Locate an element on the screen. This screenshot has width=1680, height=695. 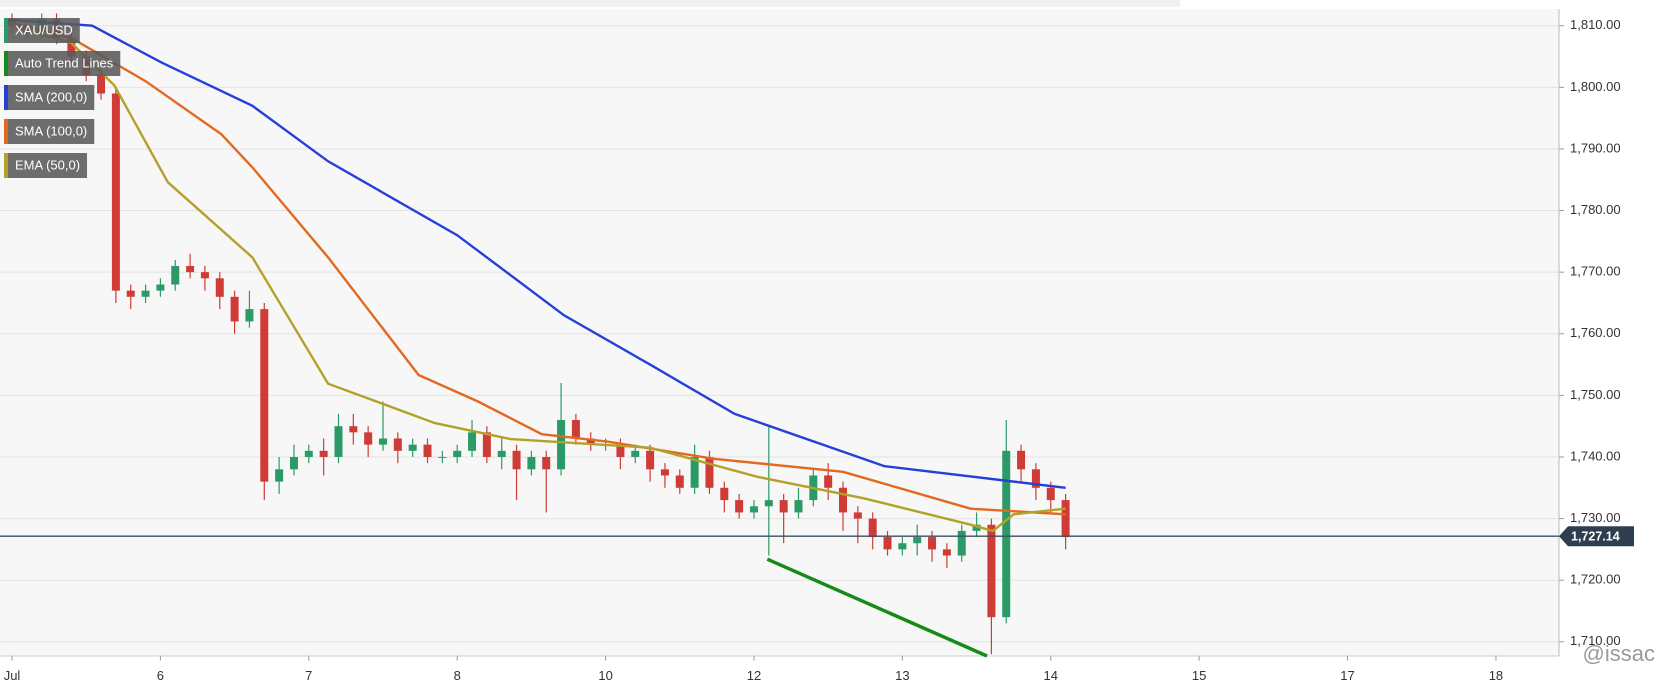
legend-label: SMA (100,0) is located at coordinates (51, 130).